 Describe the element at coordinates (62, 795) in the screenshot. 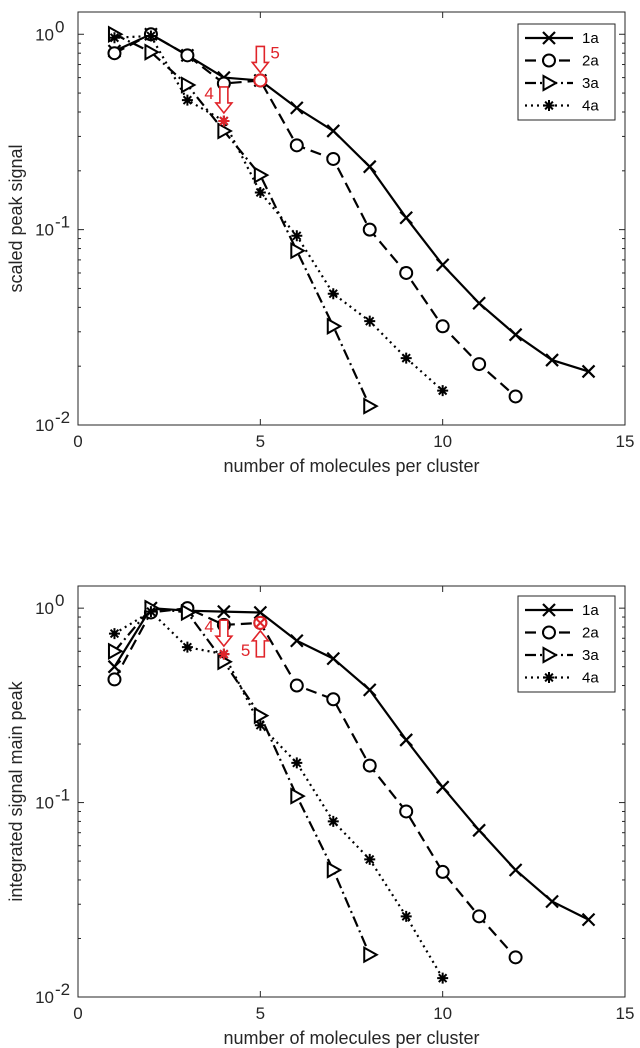

I see `y-tick-exponent: -1` at that location.